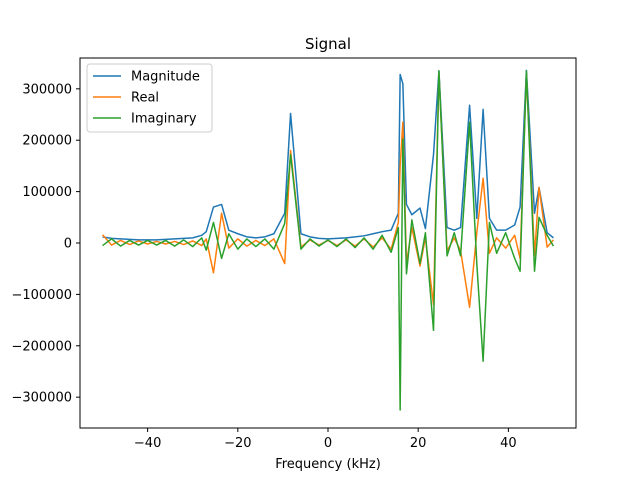 The height and width of the screenshot is (480, 640). I want to click on x-tick-label: 20, so click(418, 443).